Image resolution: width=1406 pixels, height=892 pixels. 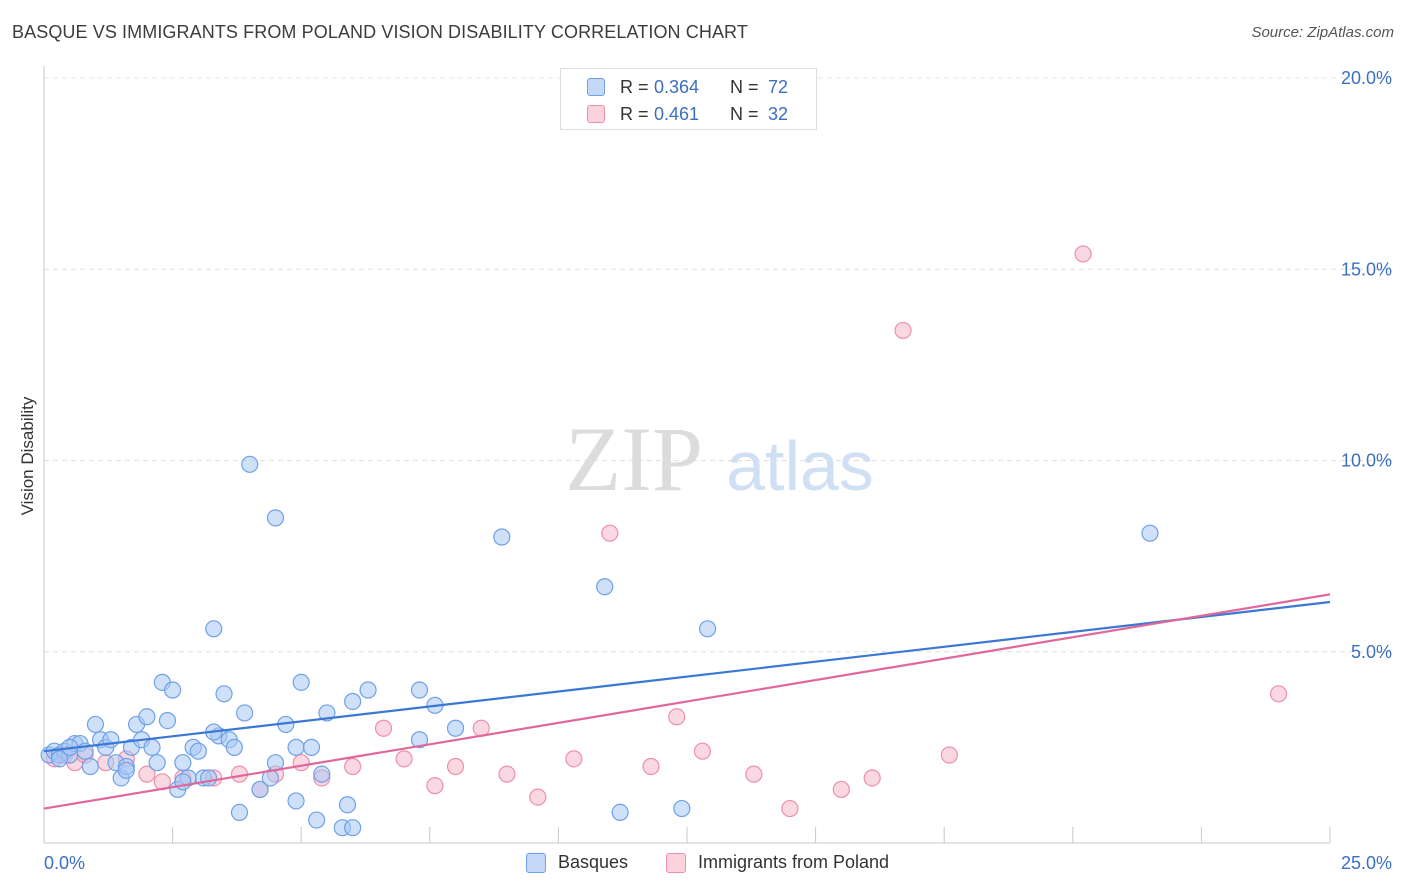 What do you see at coordinates (719, 459) in the screenshot?
I see `watermark: ZIP atlas` at bounding box center [719, 459].